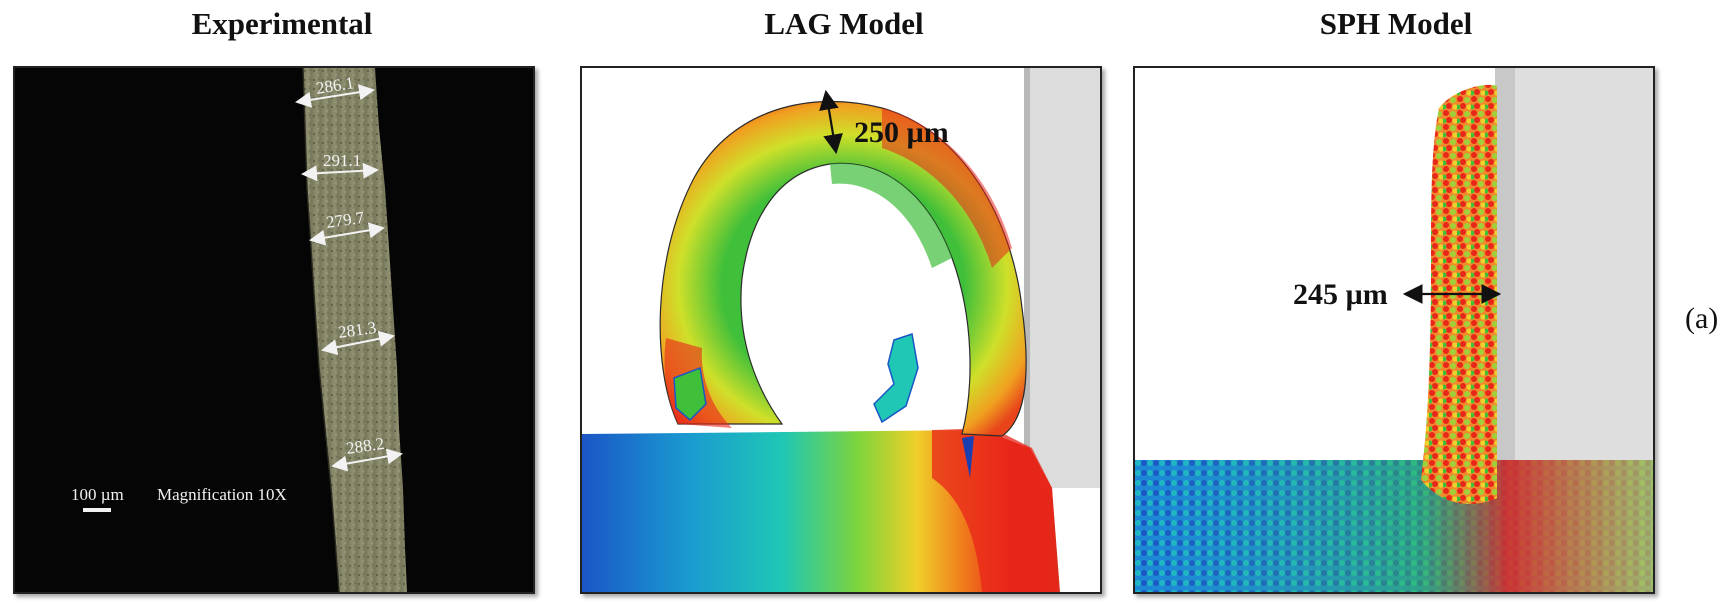 The width and height of the screenshot is (1732, 603). I want to click on lag-thickness-label: 250 µm, so click(901, 132).